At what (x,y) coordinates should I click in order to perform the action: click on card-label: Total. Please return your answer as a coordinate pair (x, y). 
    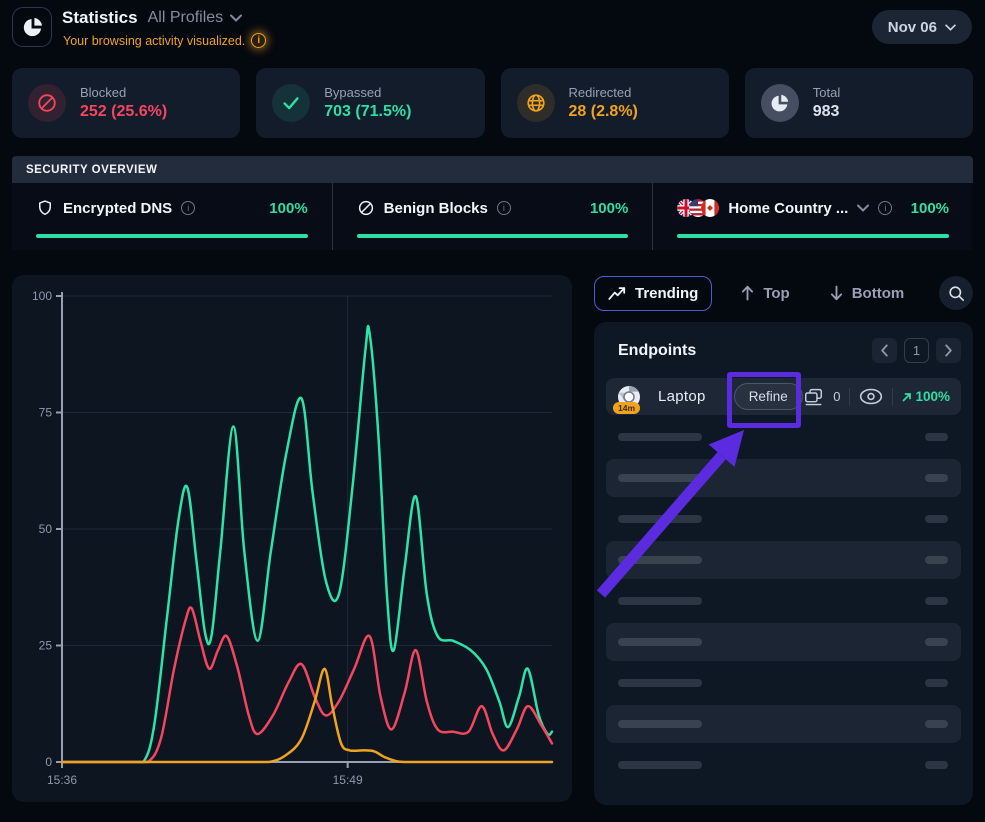
    Looking at the image, I should click on (826, 92).